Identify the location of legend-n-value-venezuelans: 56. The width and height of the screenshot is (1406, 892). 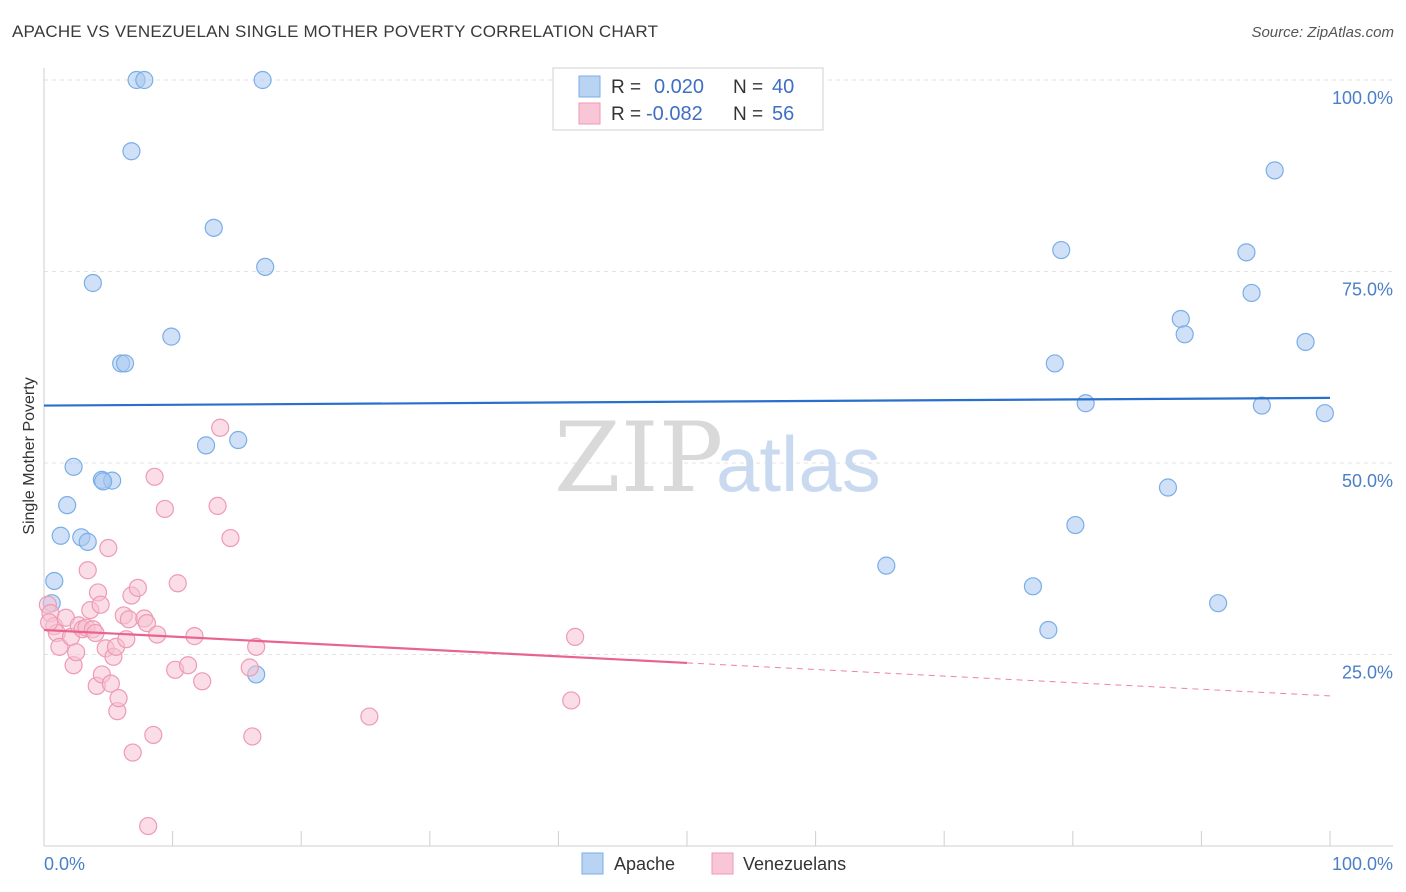
(783, 114).